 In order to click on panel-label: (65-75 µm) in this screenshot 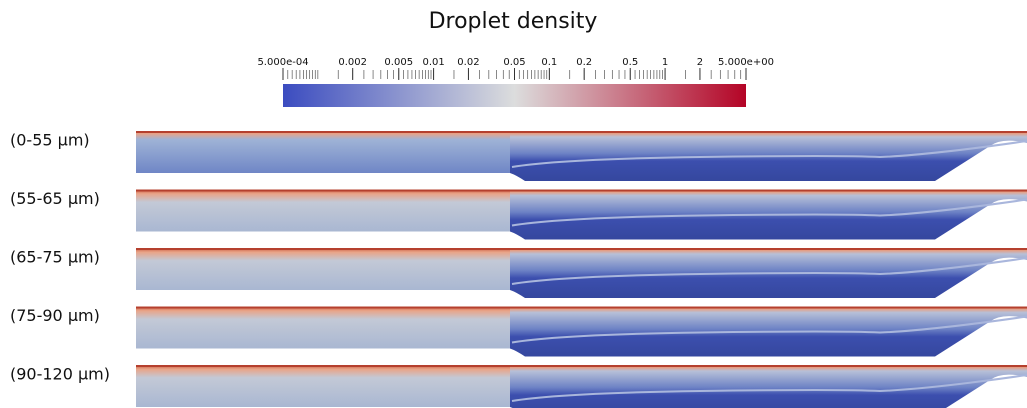, I will do `click(55, 257)`.